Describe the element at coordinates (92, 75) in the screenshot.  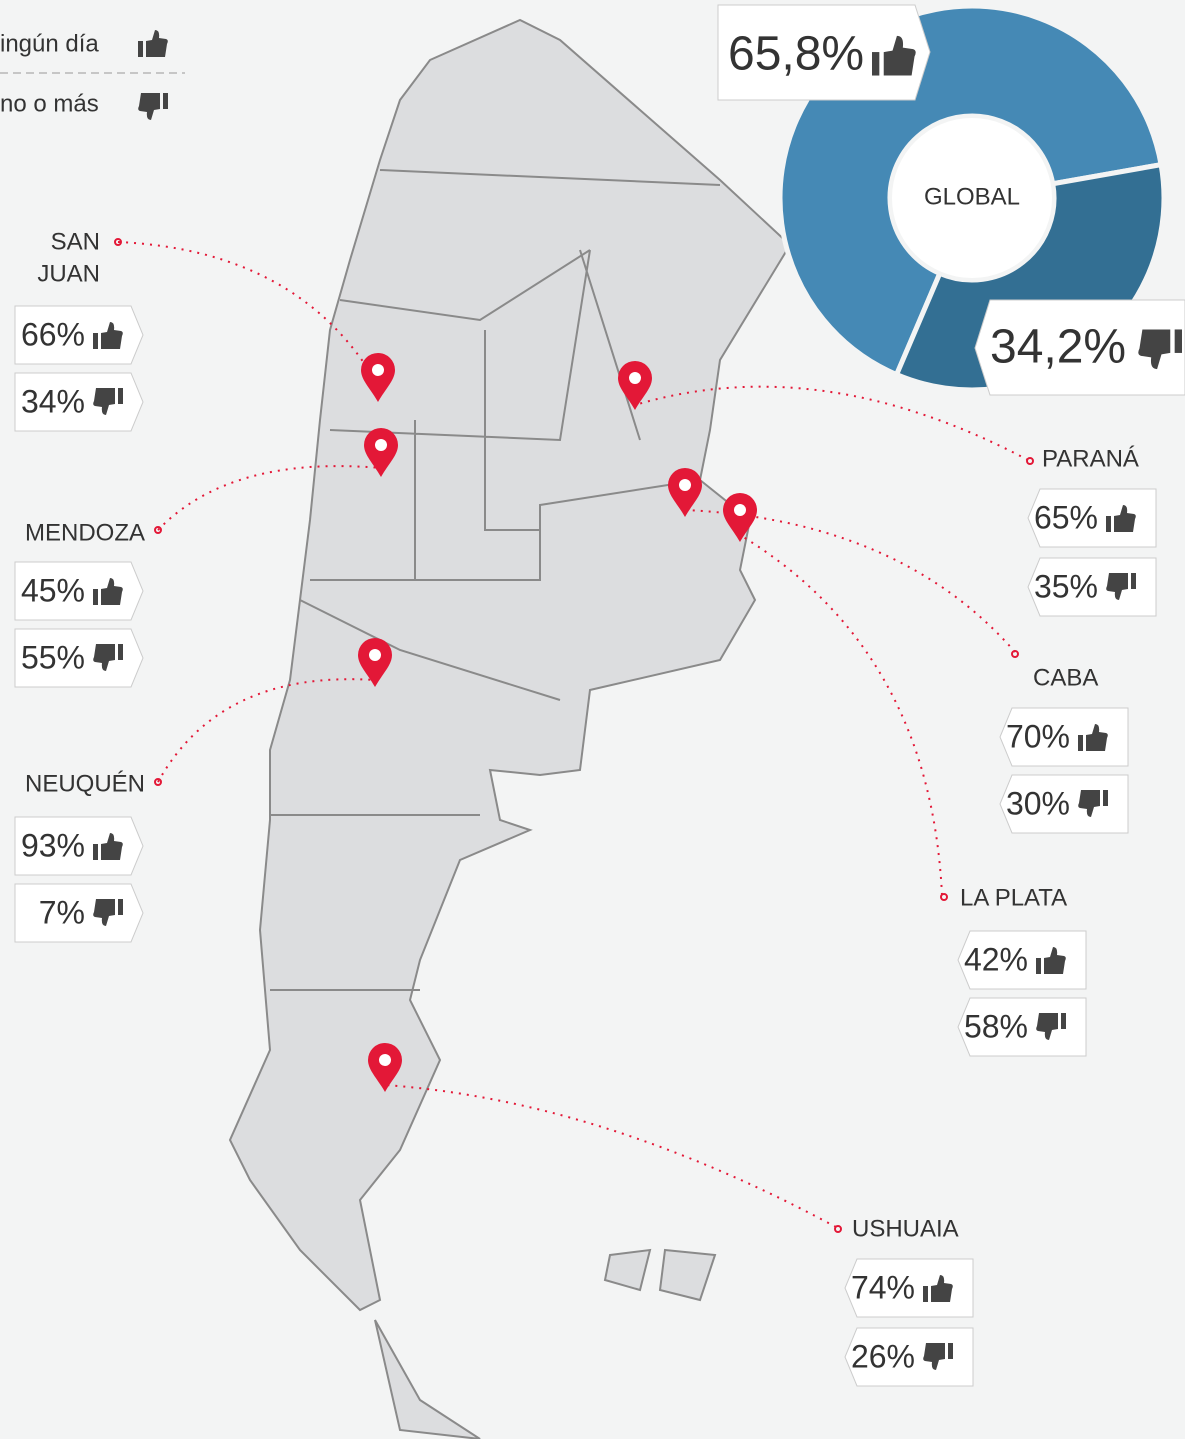
I see `legend: ingún día no o más` at that location.